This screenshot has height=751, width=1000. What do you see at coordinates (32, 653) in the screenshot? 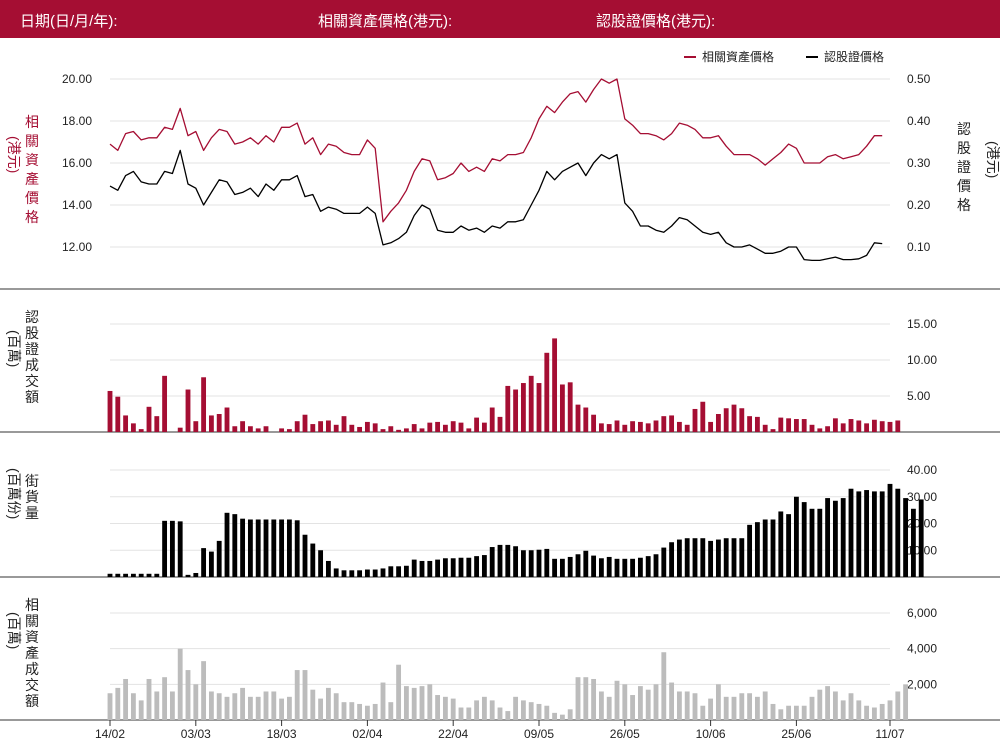
I see `underlying_turnover-axis-char: 產` at bounding box center [32, 653].